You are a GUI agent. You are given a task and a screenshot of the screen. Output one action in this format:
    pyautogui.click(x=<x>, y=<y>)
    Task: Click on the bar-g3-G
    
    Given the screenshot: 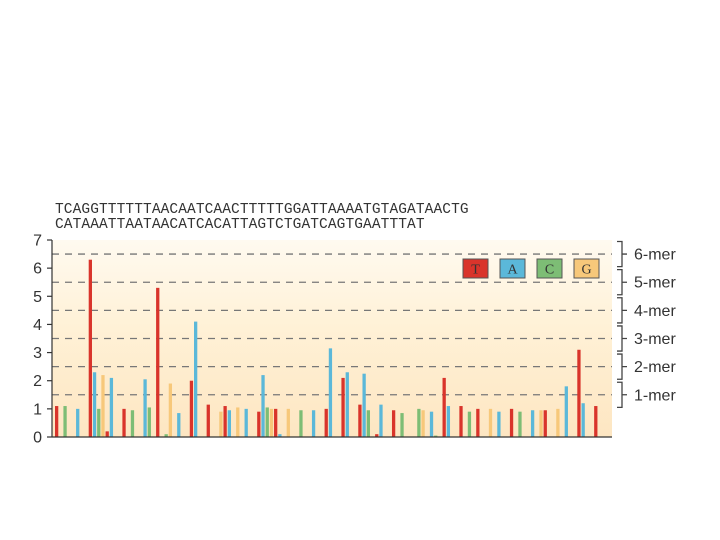 What is the action you would take?
    pyautogui.click(x=103, y=406)
    